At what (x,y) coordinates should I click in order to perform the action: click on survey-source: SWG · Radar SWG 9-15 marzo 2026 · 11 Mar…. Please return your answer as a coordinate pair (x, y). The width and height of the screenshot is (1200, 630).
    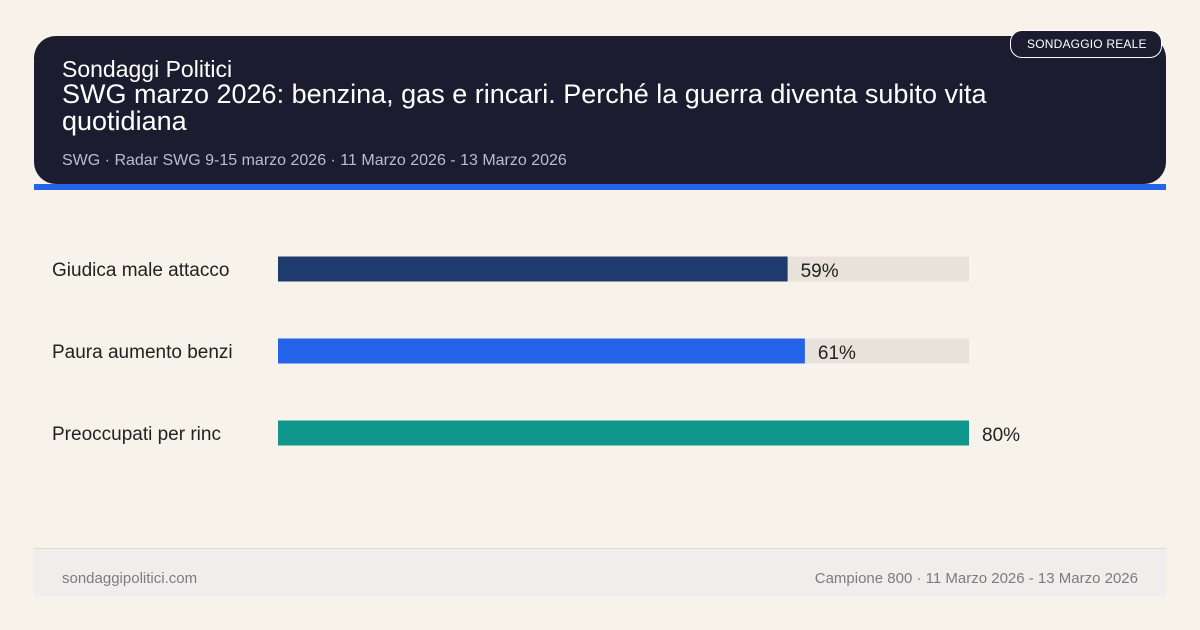
    Looking at the image, I should click on (314, 160).